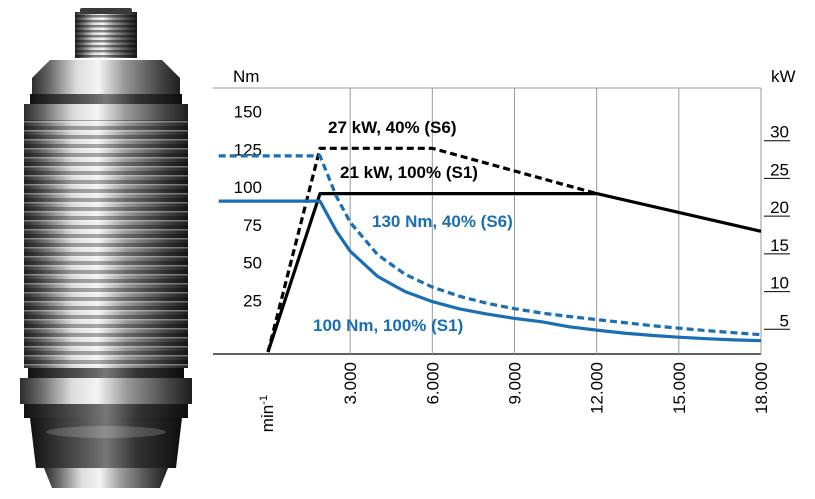  I want to click on left-tick-label: 100, so click(248, 187).